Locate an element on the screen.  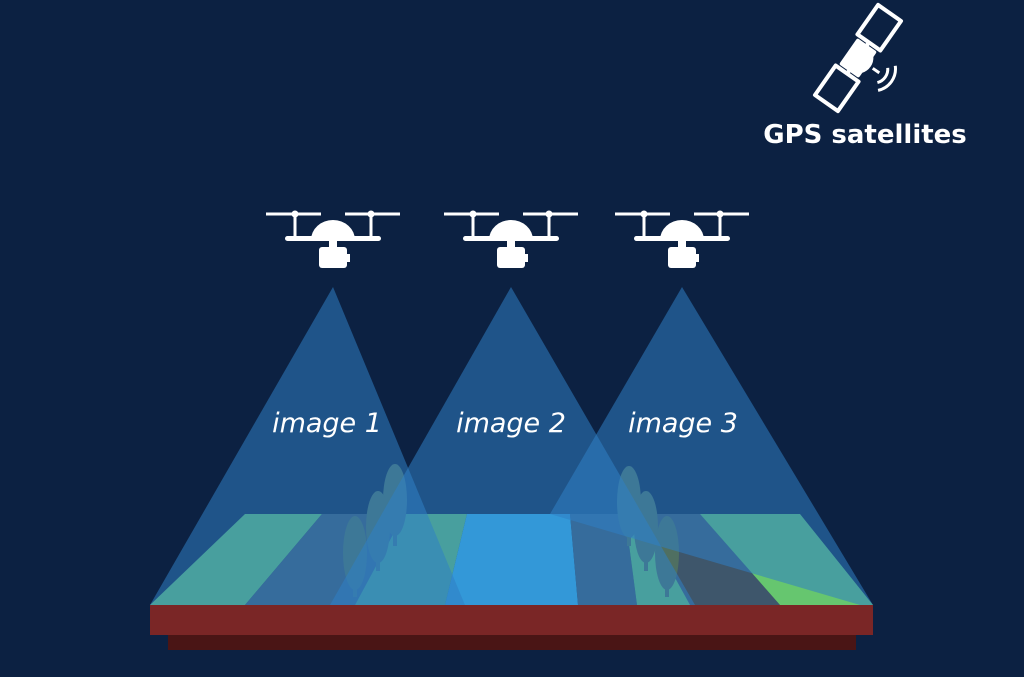
image-label-2: image 2 is located at coordinates (511, 423).